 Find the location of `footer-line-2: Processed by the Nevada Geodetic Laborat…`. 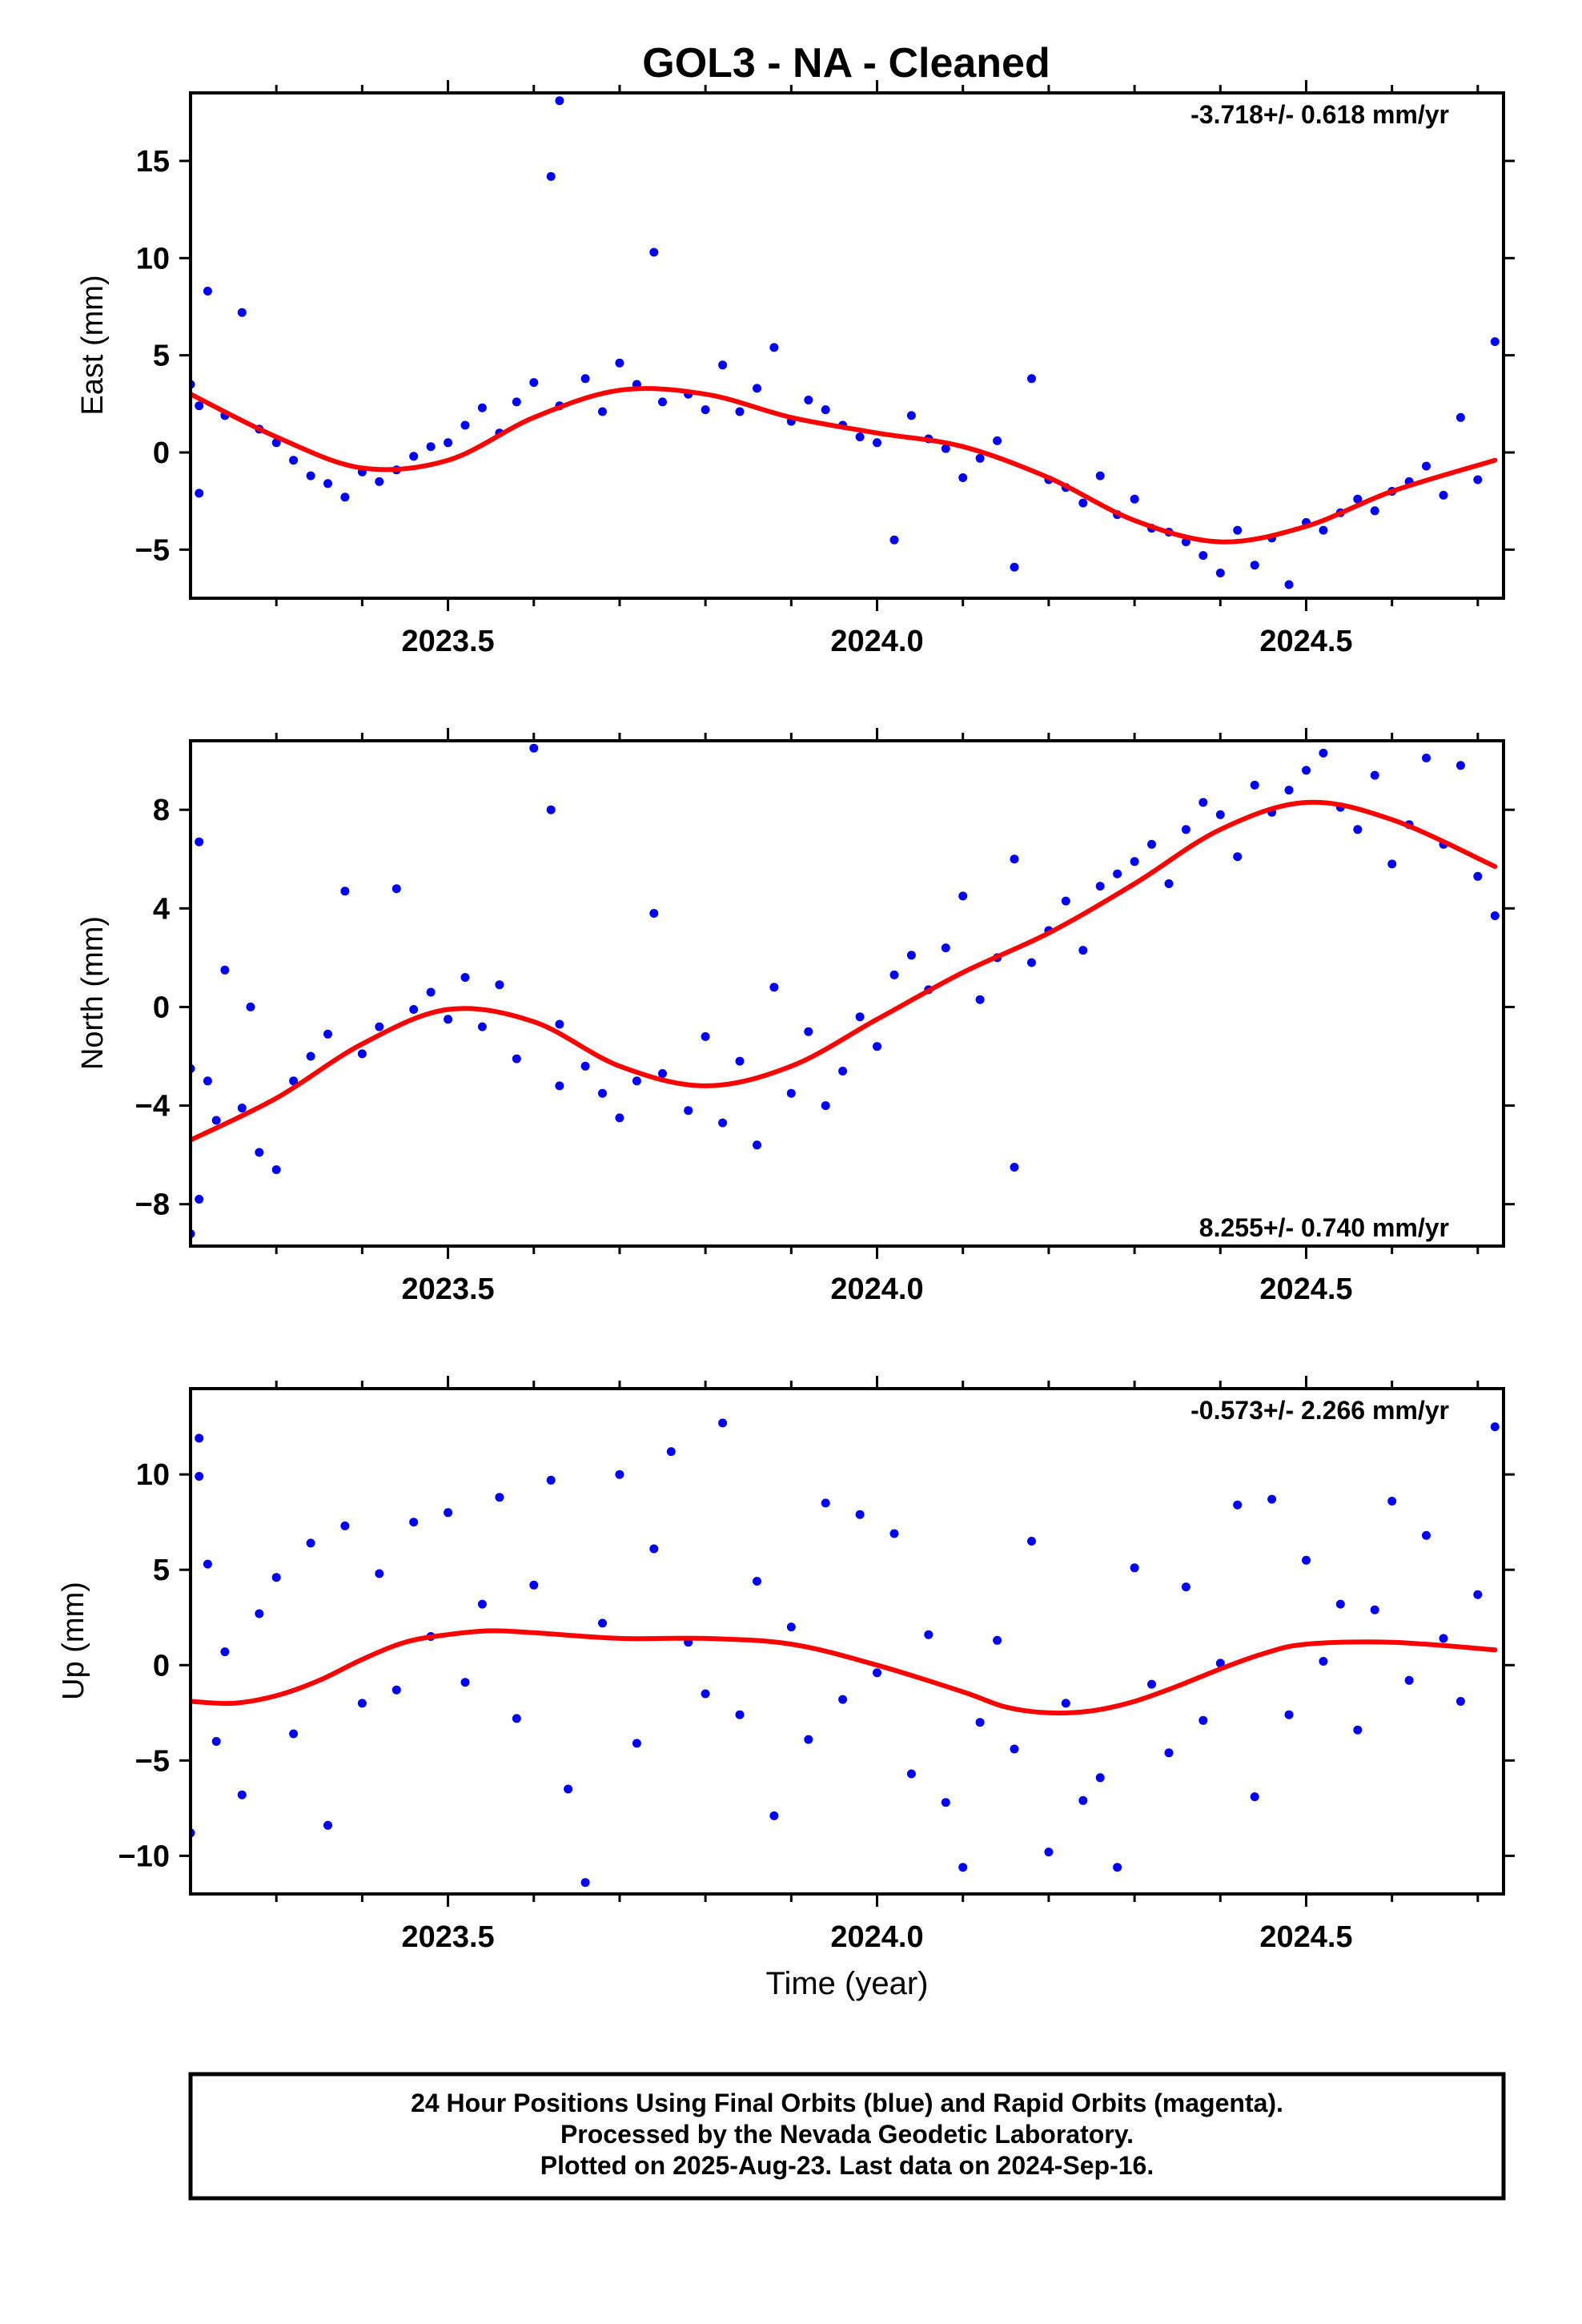

footer-line-2: Processed by the Nevada Geodetic Laborat… is located at coordinates (847, 2134).